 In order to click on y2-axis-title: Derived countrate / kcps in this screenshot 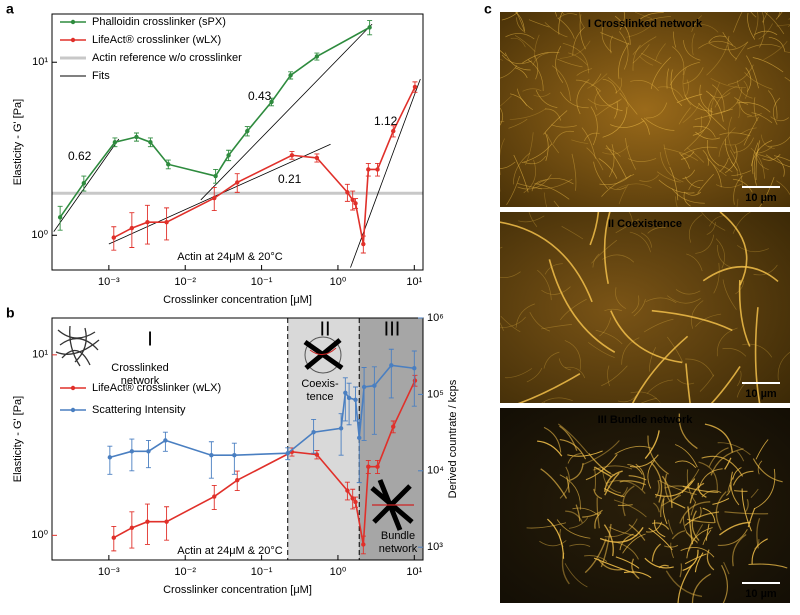, I will do `click(453, 438)`.